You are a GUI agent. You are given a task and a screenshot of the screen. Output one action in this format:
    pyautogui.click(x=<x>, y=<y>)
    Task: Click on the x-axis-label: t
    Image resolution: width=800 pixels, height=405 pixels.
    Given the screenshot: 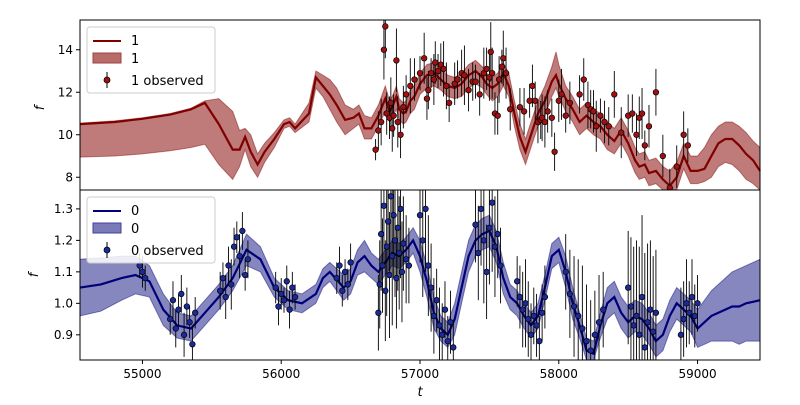 What is the action you would take?
    pyautogui.click(x=420, y=392)
    